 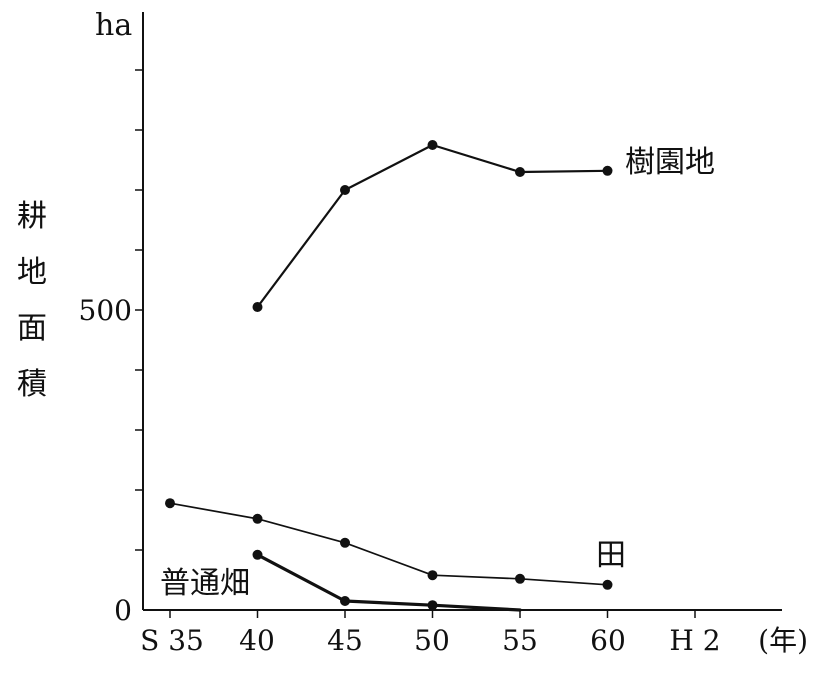 What do you see at coordinates (520, 640) in the screenshot?
I see `x-tick-label-55: 55` at bounding box center [520, 640].